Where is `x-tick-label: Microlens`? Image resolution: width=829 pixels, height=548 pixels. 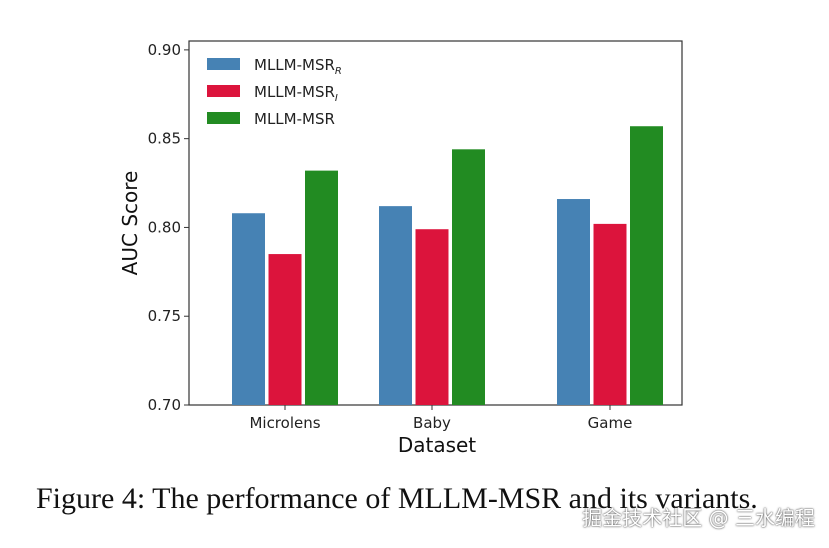 x-tick-label: Microlens is located at coordinates (284, 423).